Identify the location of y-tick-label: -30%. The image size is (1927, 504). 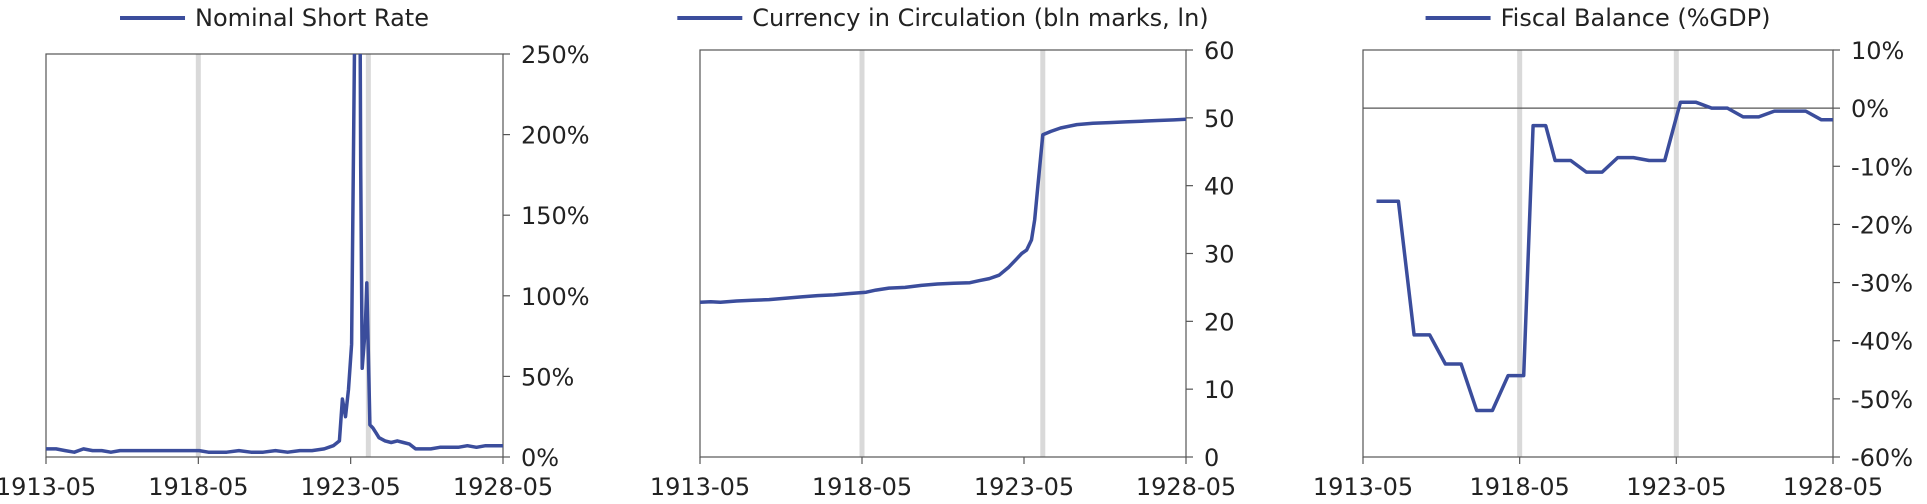
(1882, 284).